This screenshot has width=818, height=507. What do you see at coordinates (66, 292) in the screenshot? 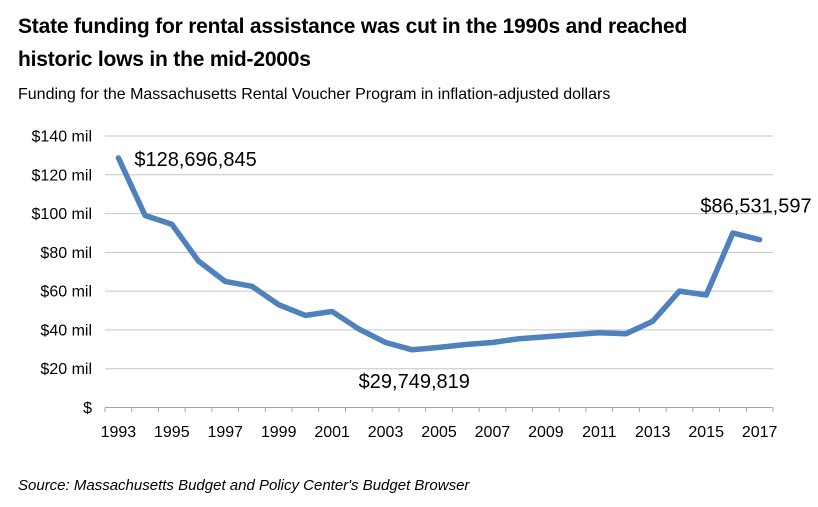
I see `y-axis-label: $60 mil` at bounding box center [66, 292].